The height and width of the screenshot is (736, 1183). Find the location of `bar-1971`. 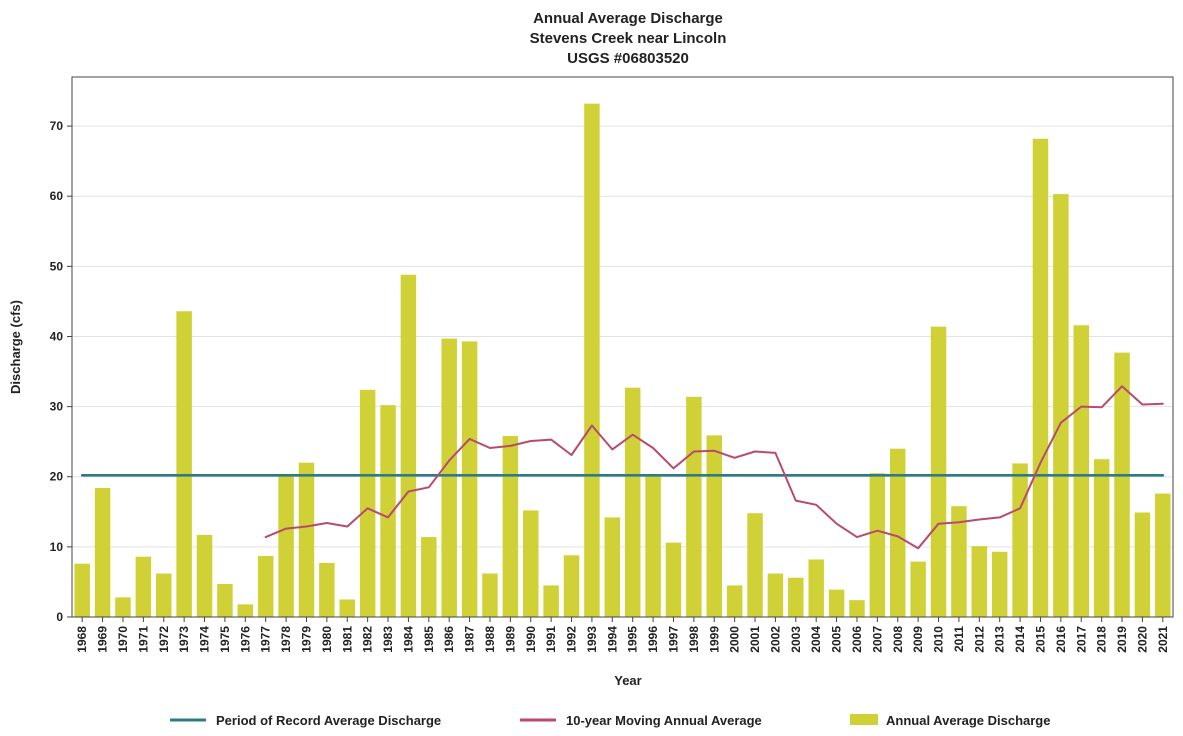

bar-1971 is located at coordinates (143, 586).